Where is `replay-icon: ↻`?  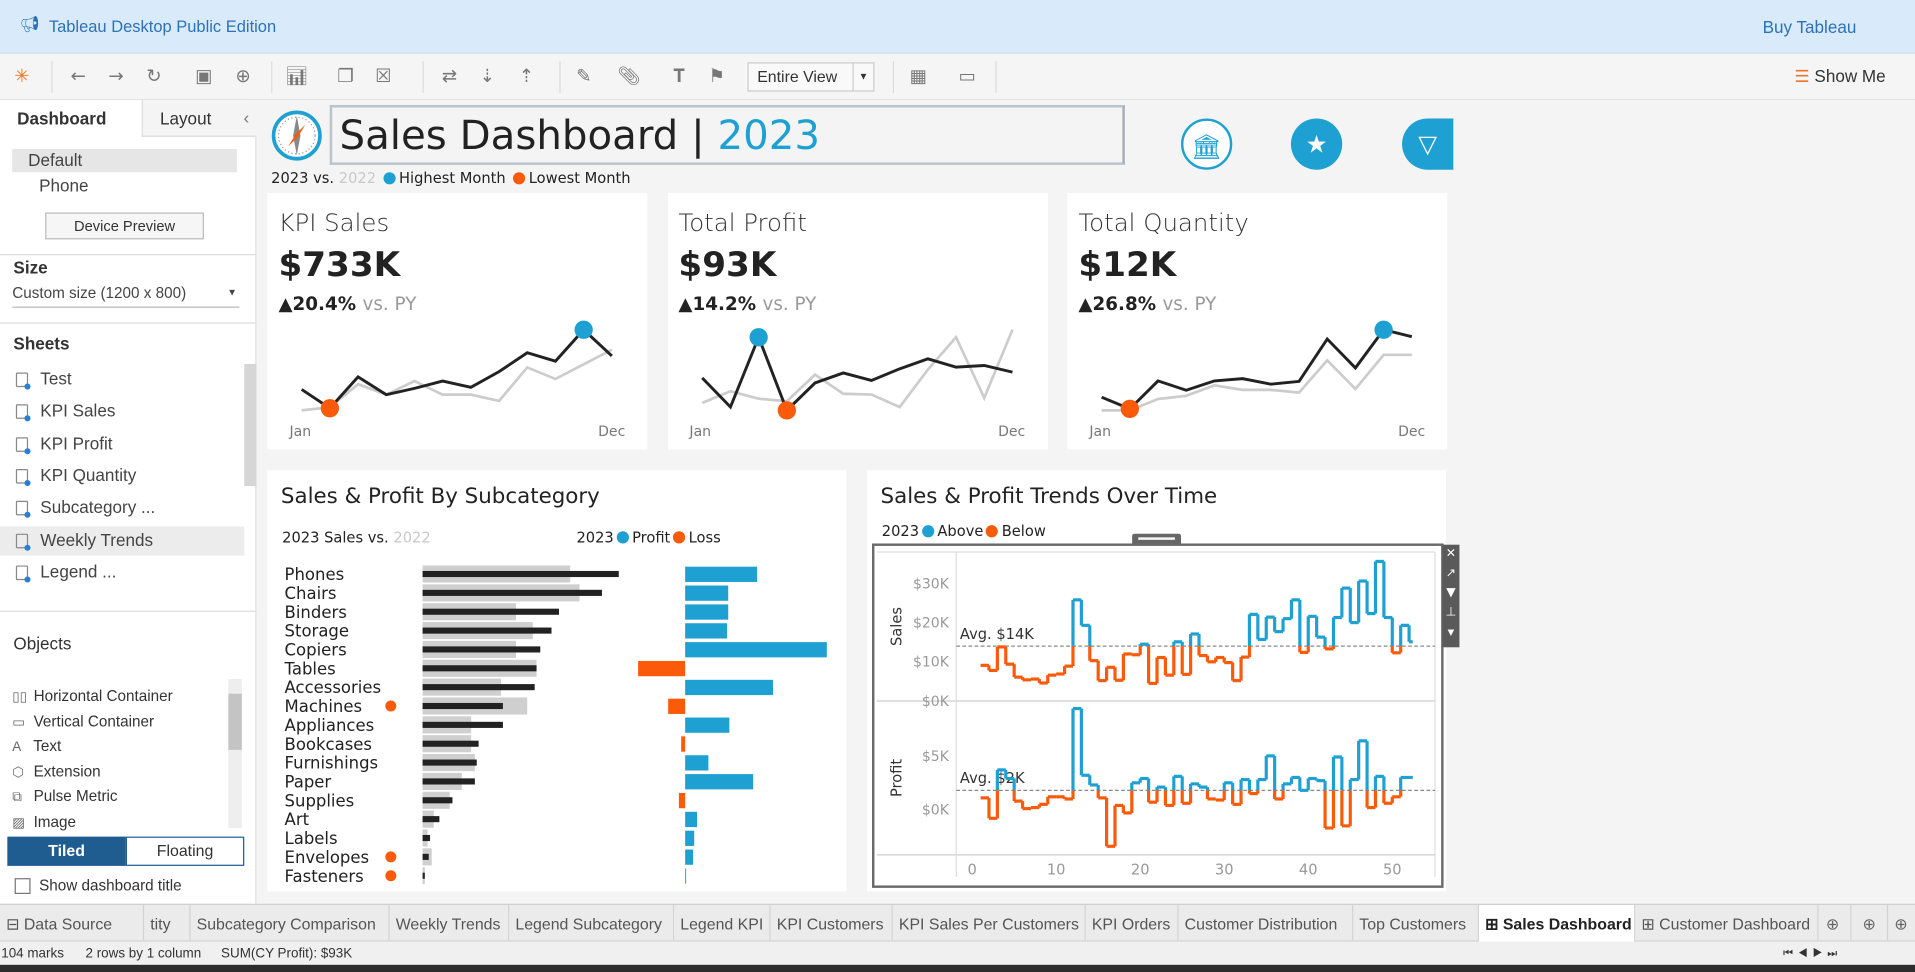
replay-icon: ↻ is located at coordinates (154, 75).